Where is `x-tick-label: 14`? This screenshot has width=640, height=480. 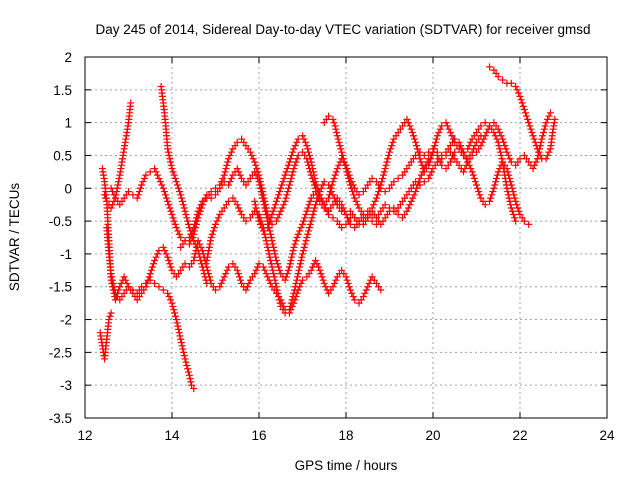 x-tick-label: 14 is located at coordinates (172, 435).